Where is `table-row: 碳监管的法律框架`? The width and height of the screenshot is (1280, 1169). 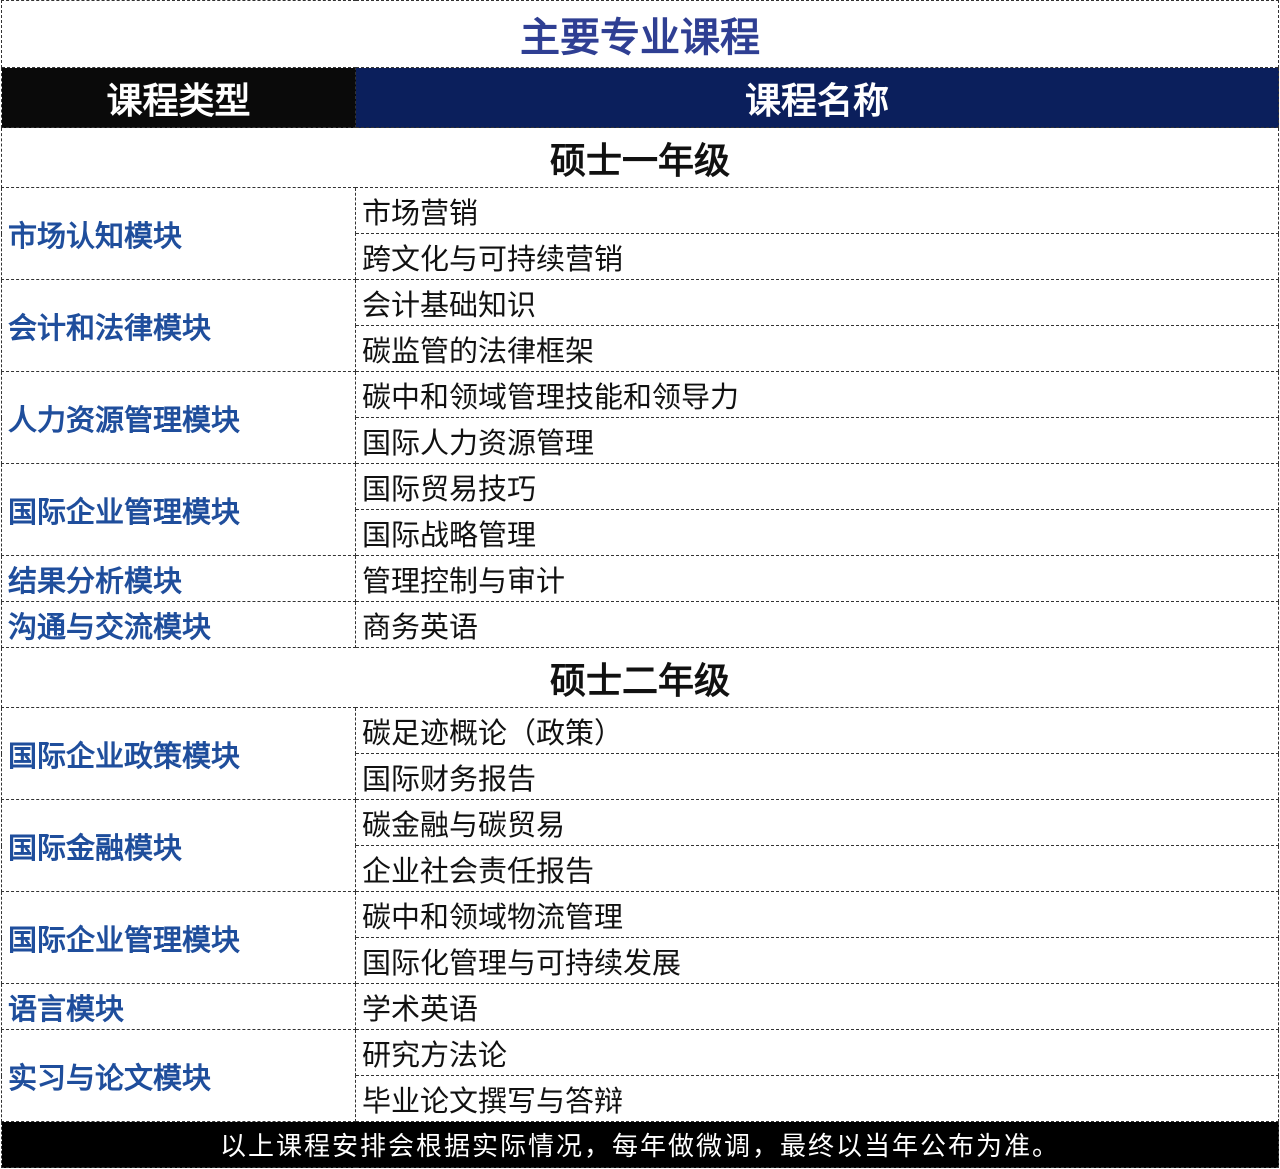
table-row: 碳监管的法律框架 is located at coordinates (640, 348).